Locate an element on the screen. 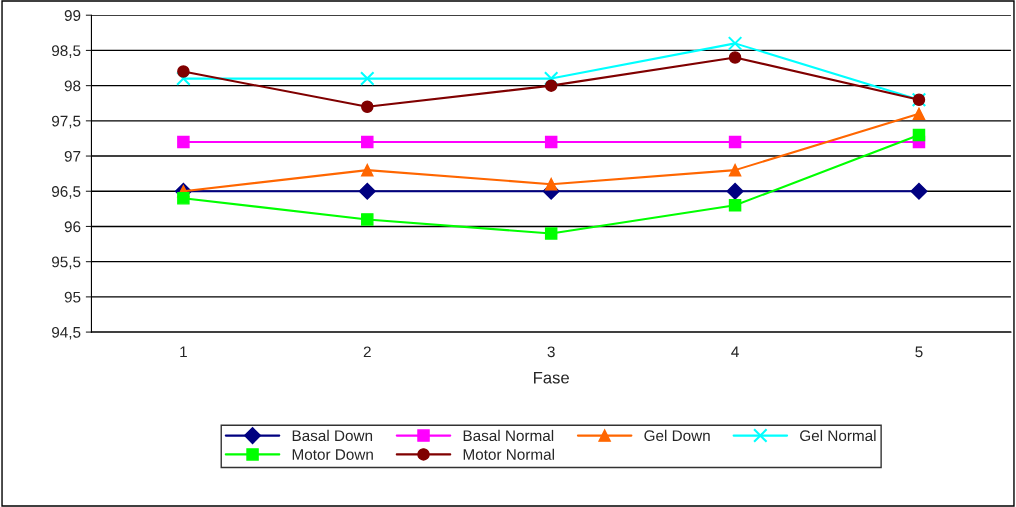 The width and height of the screenshot is (1016, 507). y-tick-label: 99 is located at coordinates (72, 15).